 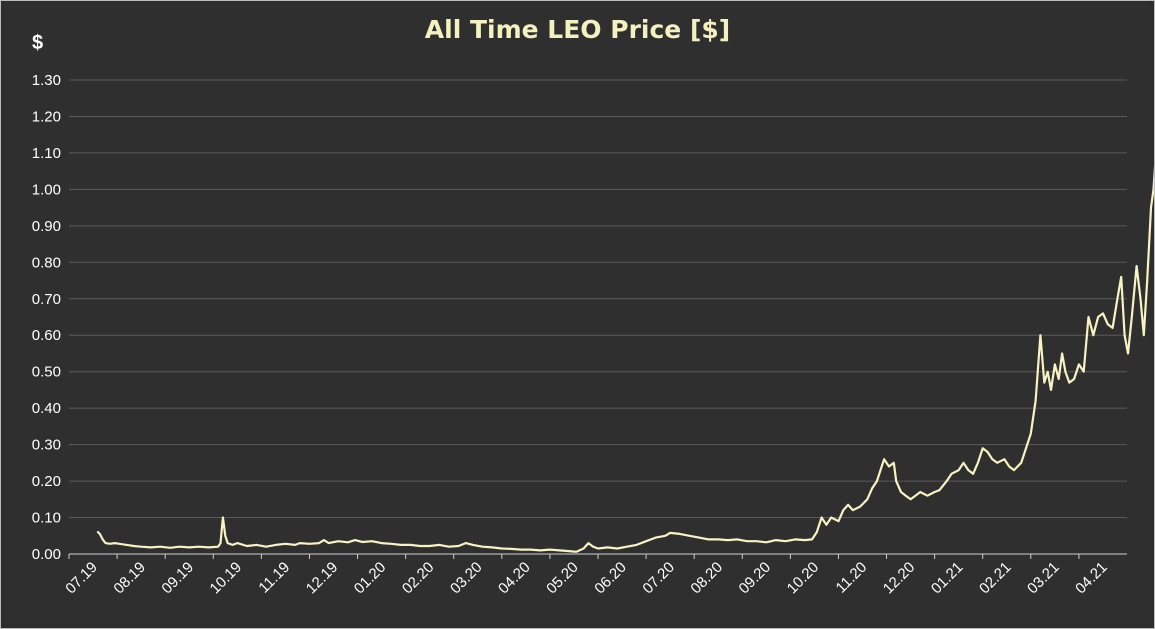 What do you see at coordinates (658, 578) in the screenshot?
I see `x-tick-label: 07.20` at bounding box center [658, 578].